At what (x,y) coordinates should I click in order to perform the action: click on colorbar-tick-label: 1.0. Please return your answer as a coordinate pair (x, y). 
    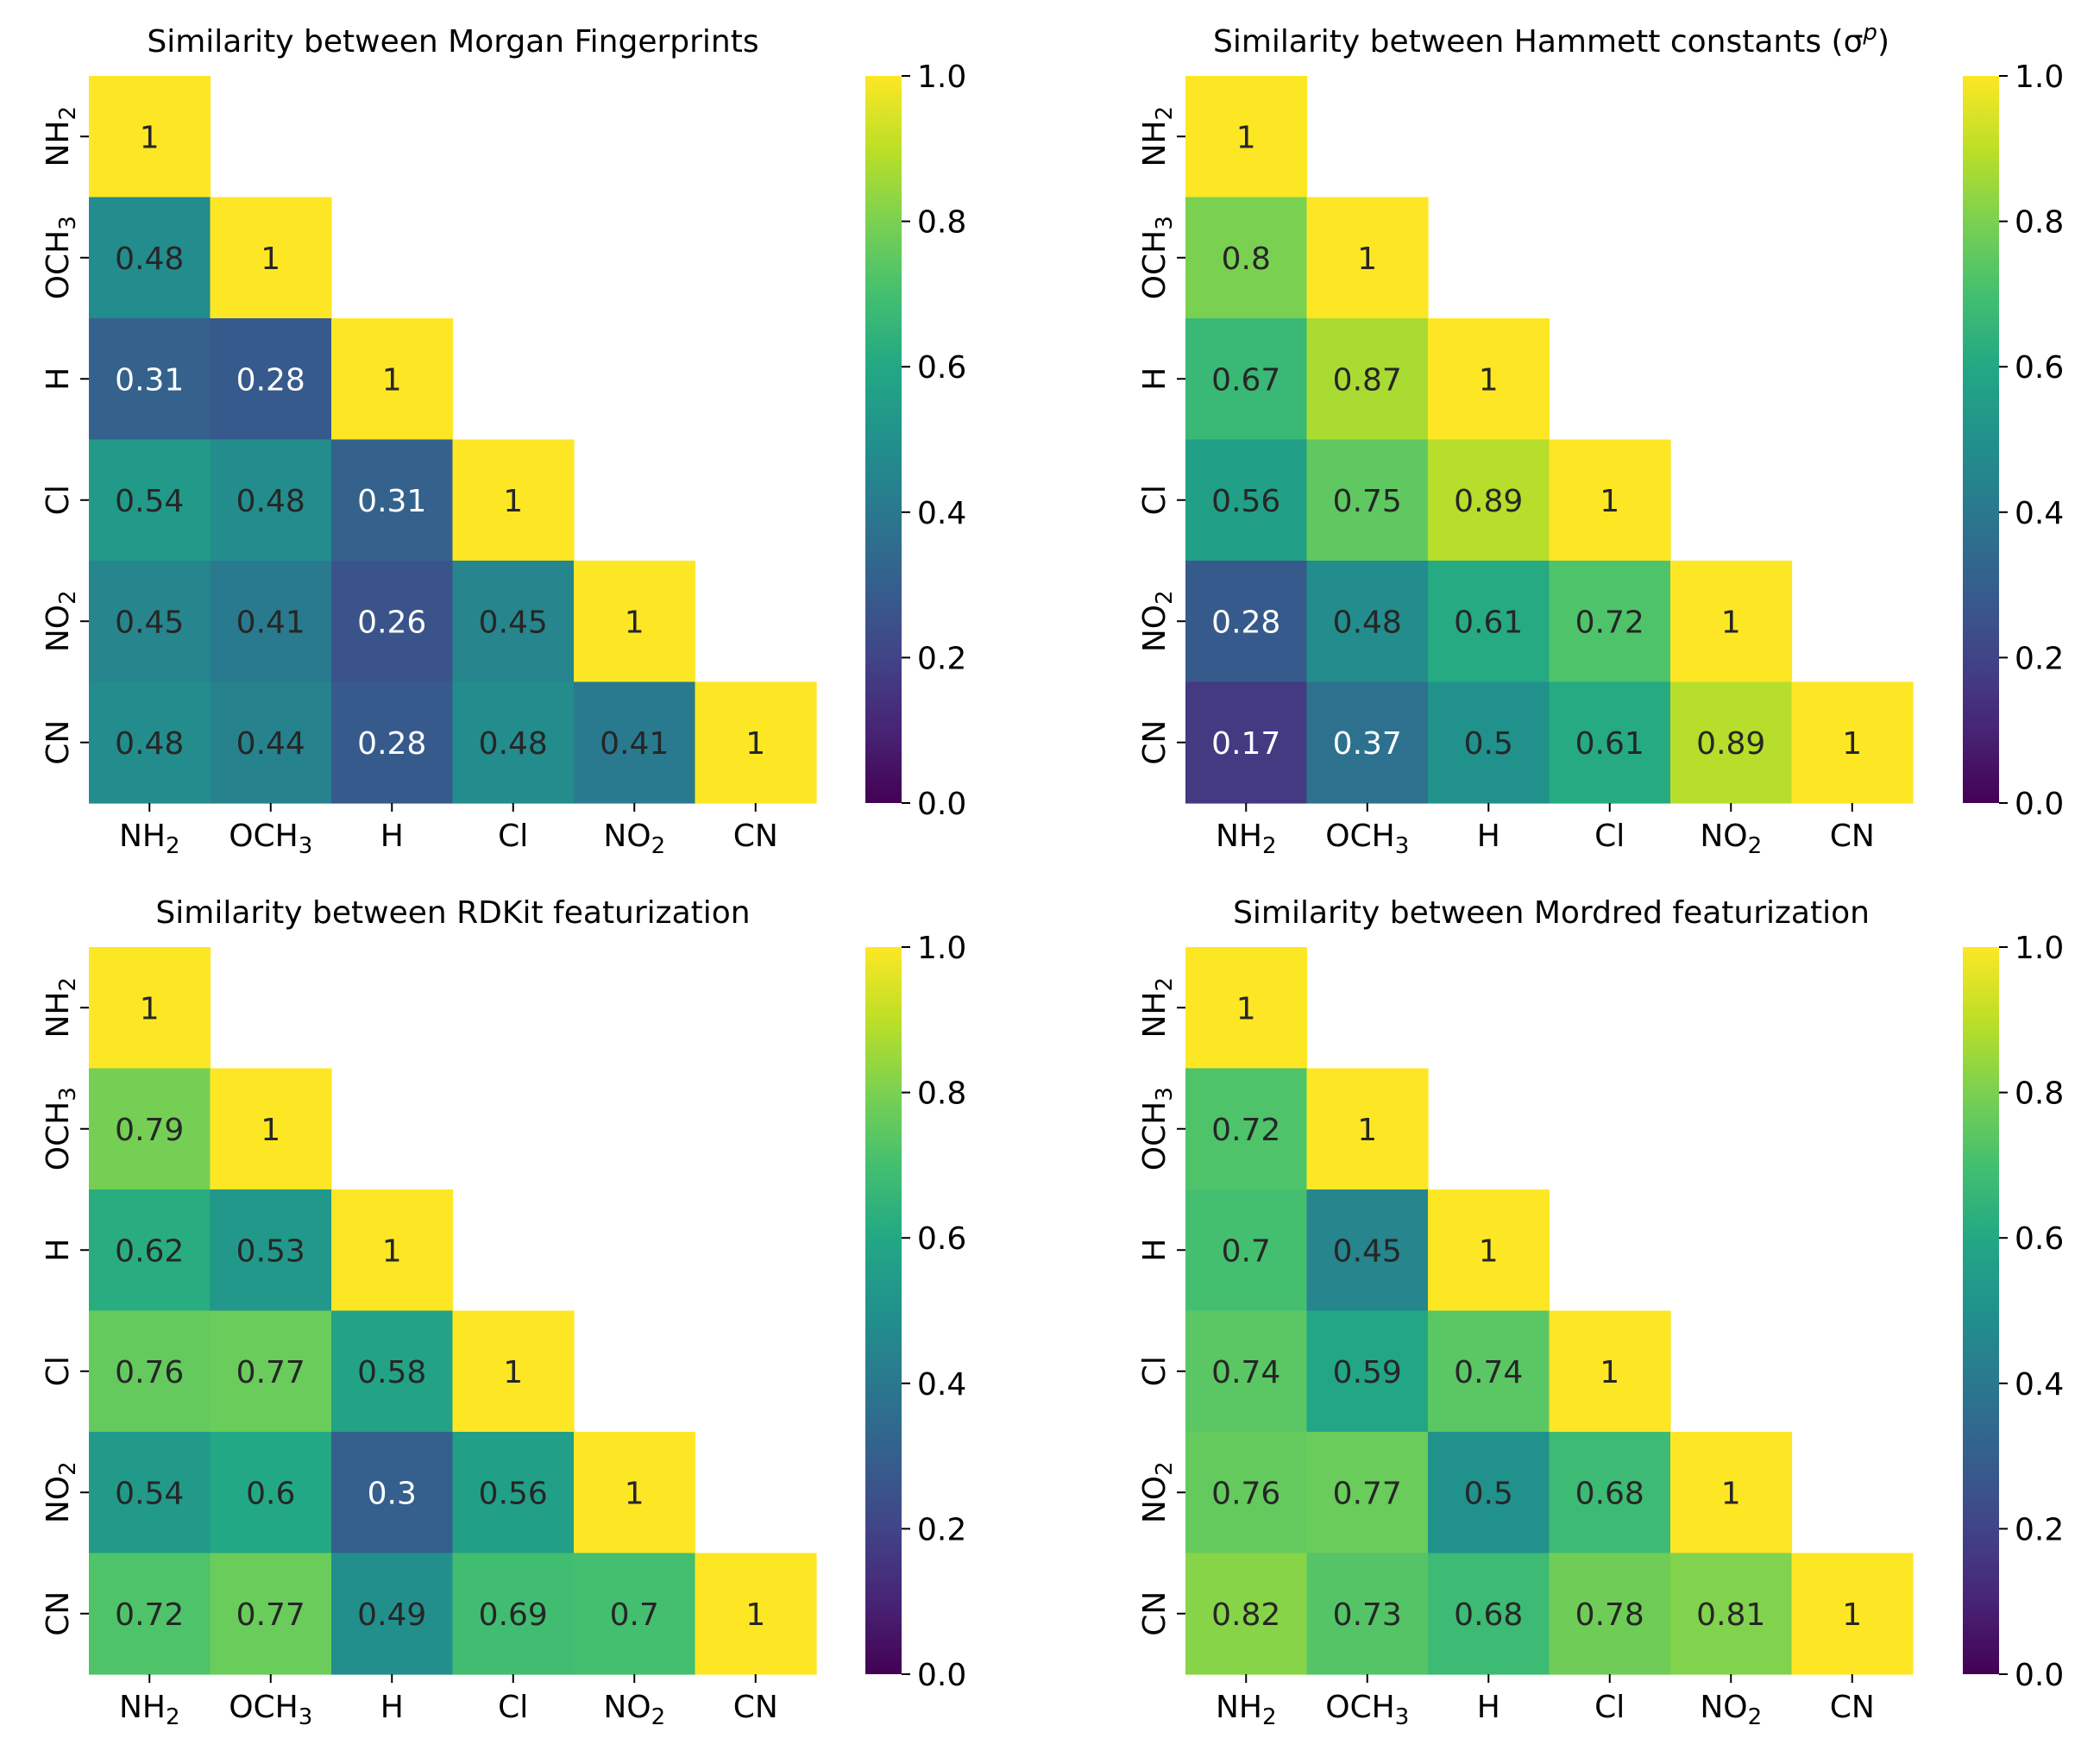
    Looking at the image, I should click on (2040, 78).